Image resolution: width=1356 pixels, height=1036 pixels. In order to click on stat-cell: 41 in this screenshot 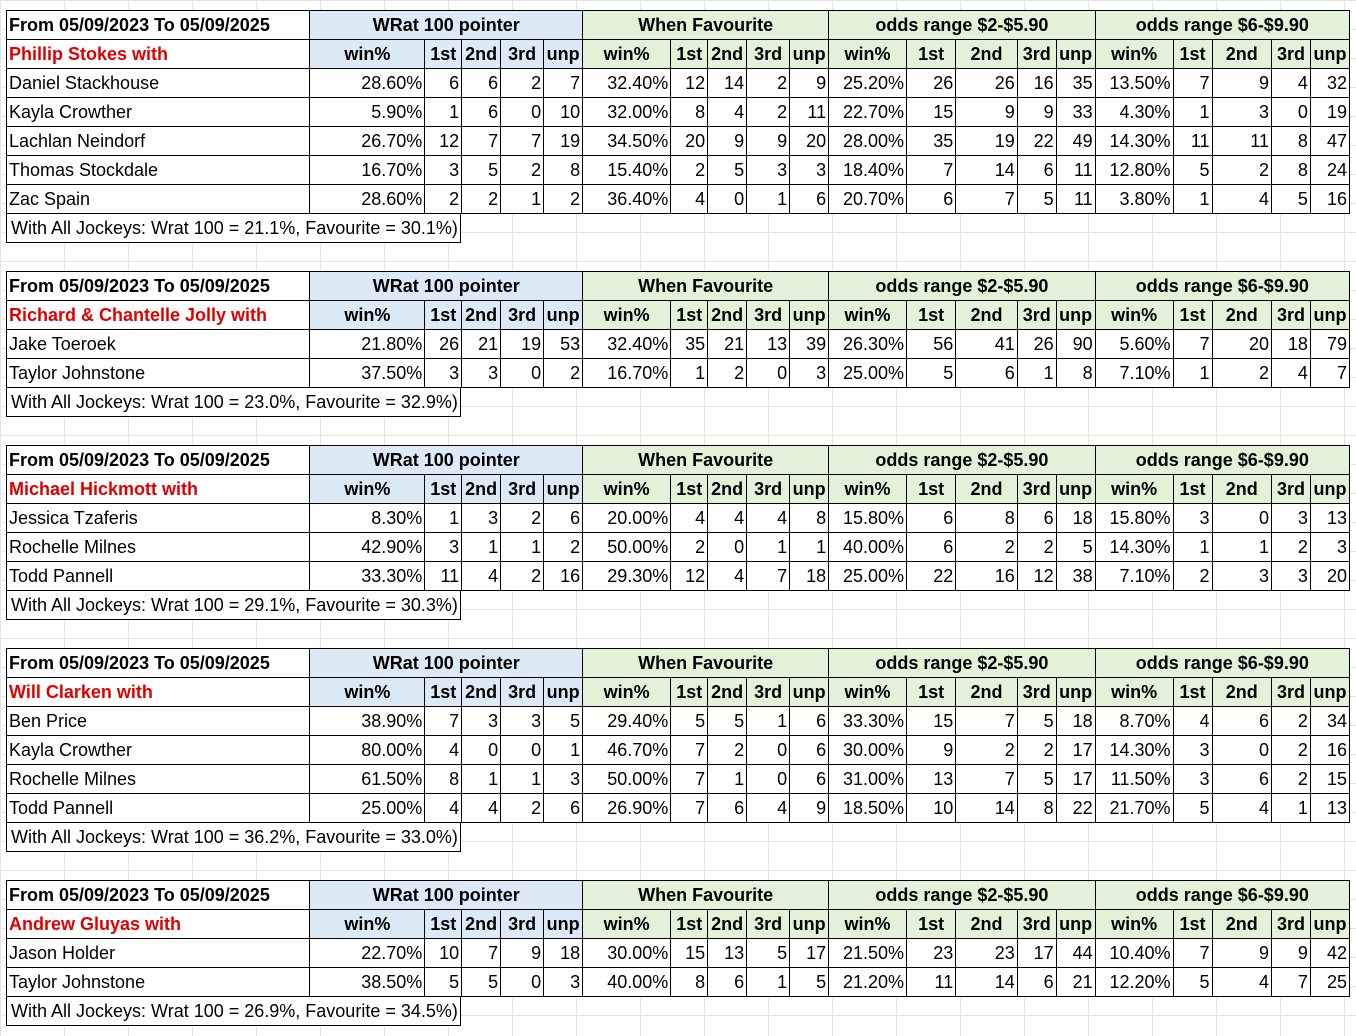, I will do `click(986, 344)`.